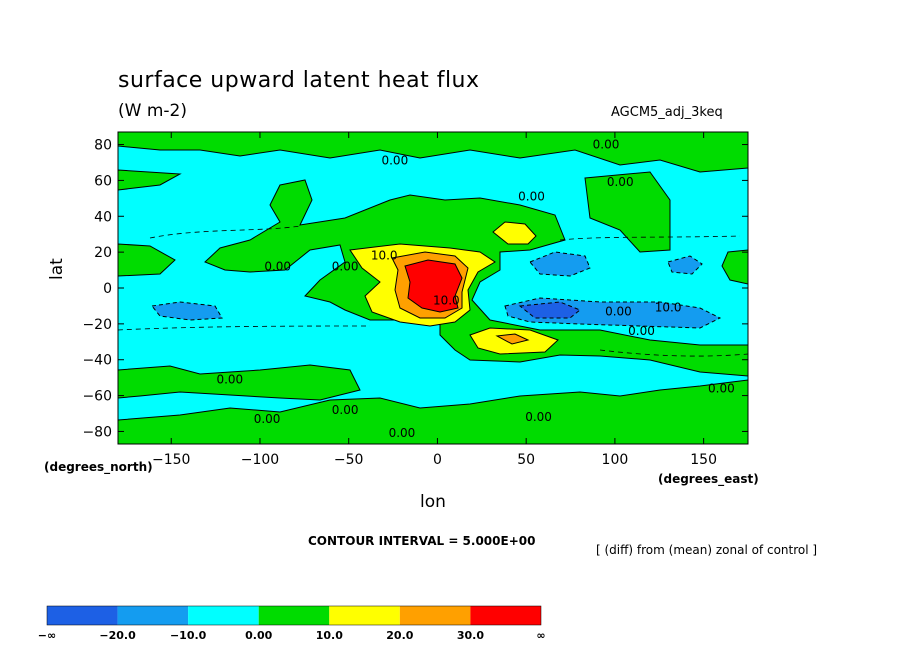 Image resolution: width=904 pixels, height=654 pixels. Describe the element at coordinates (540, 635) in the screenshot. I see `colorbar-label: ∞` at that location.